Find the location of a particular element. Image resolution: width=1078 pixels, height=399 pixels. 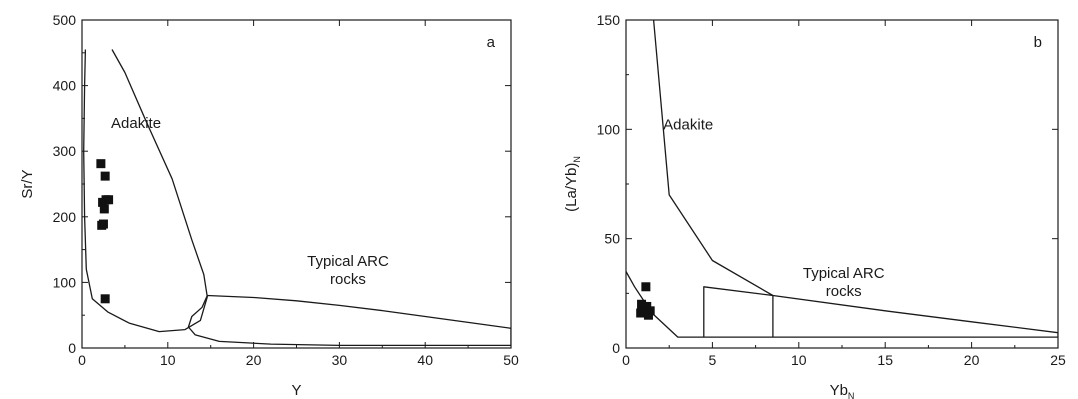

y-tick-label: 150 is located at coordinates (609, 20).